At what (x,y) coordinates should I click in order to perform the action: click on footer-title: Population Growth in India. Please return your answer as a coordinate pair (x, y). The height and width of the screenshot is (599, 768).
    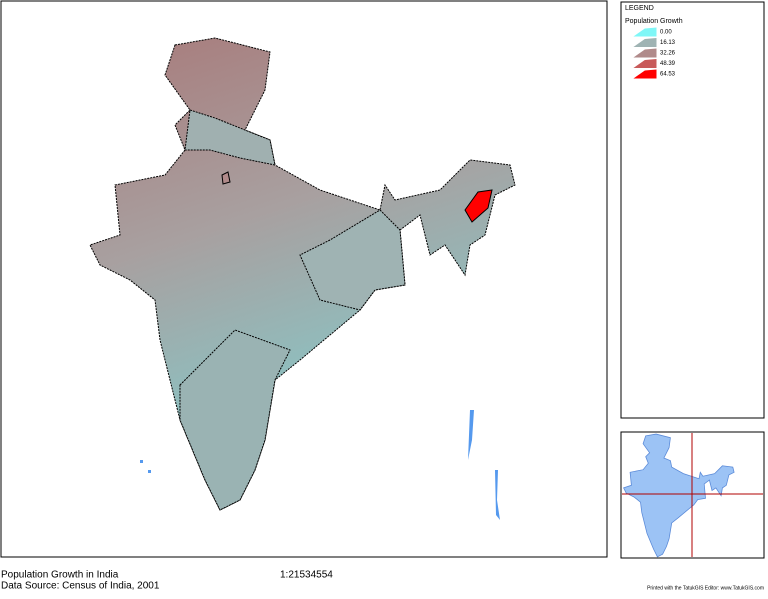
    Looking at the image, I should click on (60, 575).